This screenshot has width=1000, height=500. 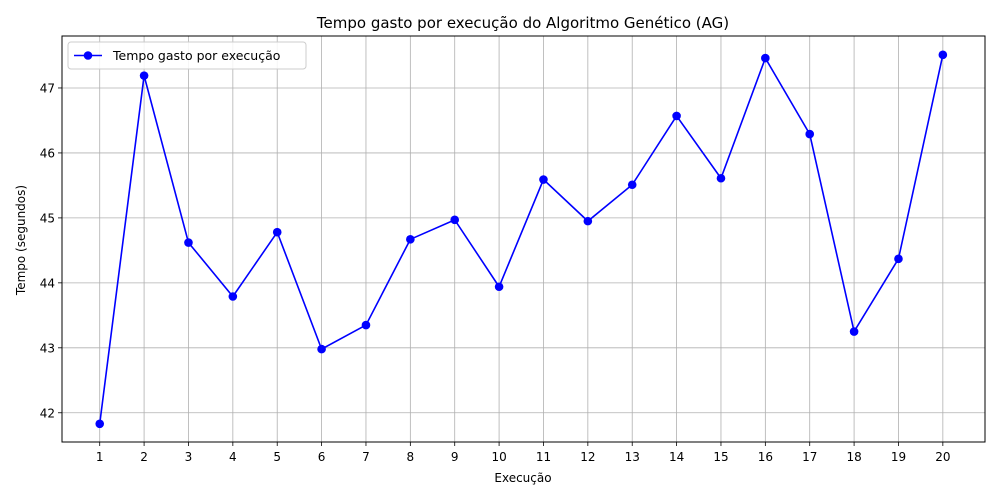 What do you see at coordinates (47, 88) in the screenshot?
I see `y-tick-label: 47` at bounding box center [47, 88].